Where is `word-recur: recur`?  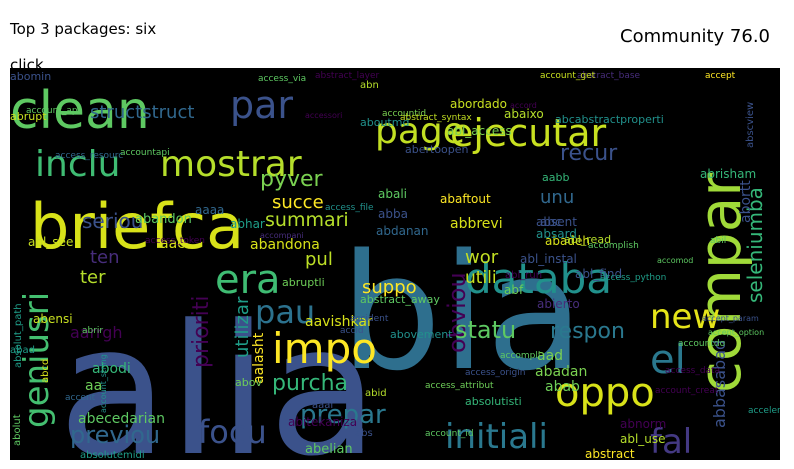 word-recur: recur is located at coordinates (589, 153).